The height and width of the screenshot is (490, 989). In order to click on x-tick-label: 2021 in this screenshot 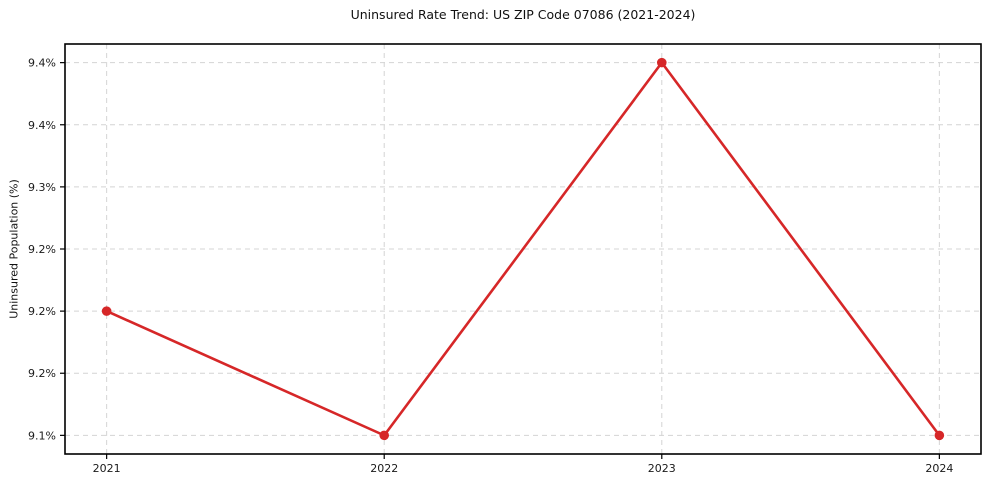, I will do `click(107, 468)`.